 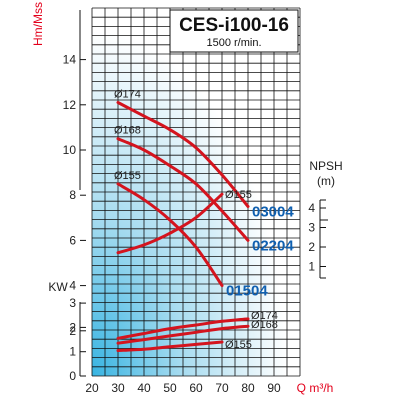 What do you see at coordinates (127, 131) in the screenshot?
I see `head-curve-diameter-label: Ø168` at bounding box center [127, 131].